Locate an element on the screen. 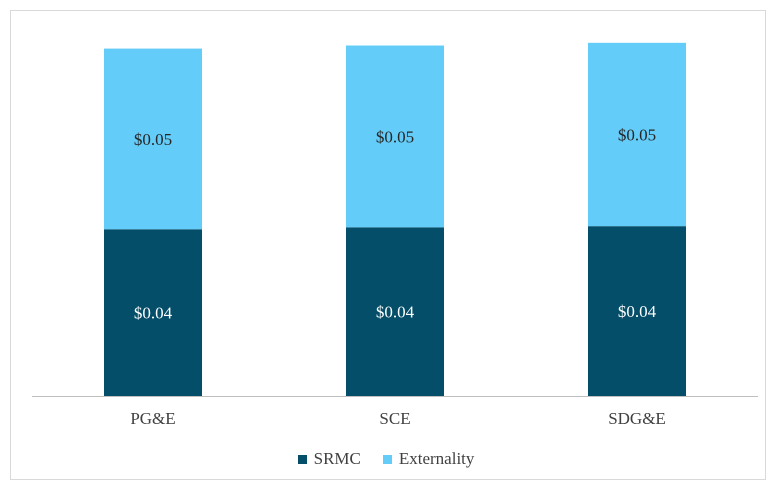  data-label-srmc-0: $0.04 is located at coordinates (153, 313).